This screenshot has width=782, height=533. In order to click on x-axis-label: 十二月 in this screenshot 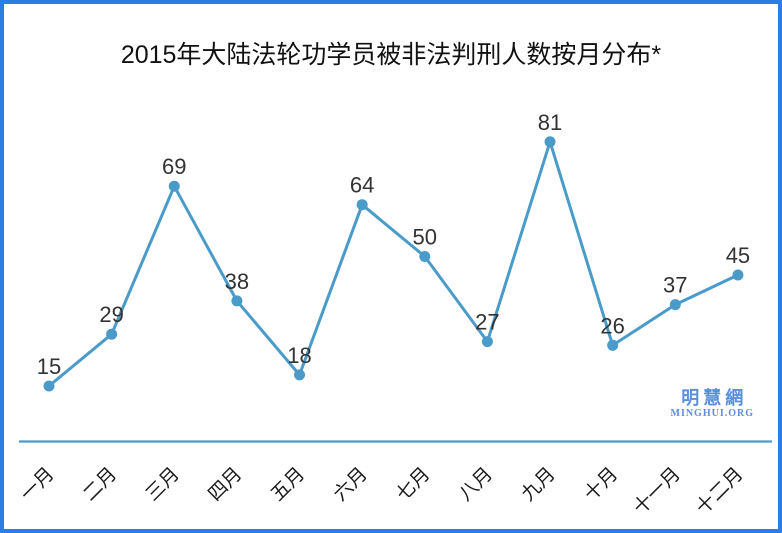, I will do `click(720, 491)`.